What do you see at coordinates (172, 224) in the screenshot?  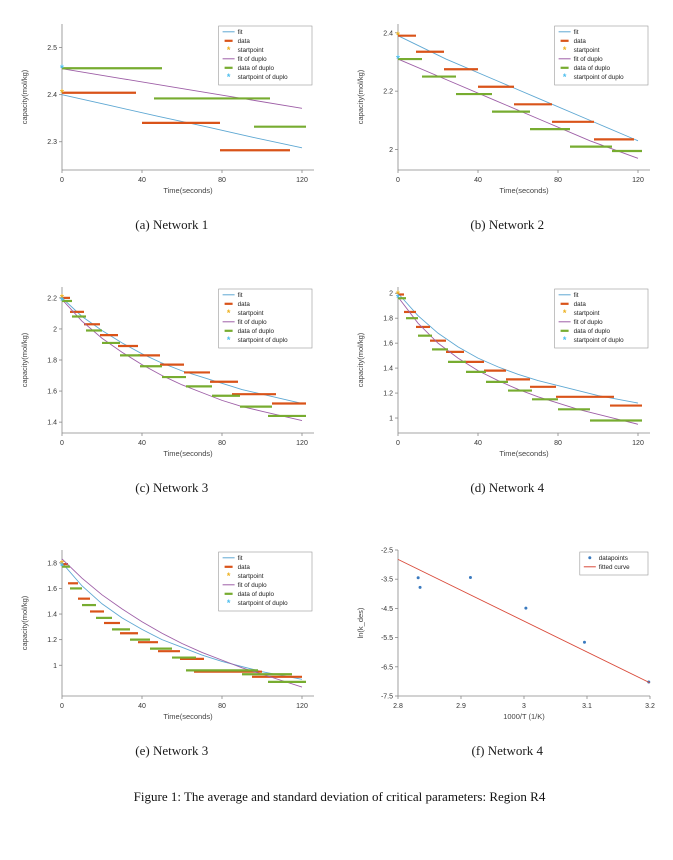 I see `subplot-a-caption: (a) Network 1` at bounding box center [172, 224].